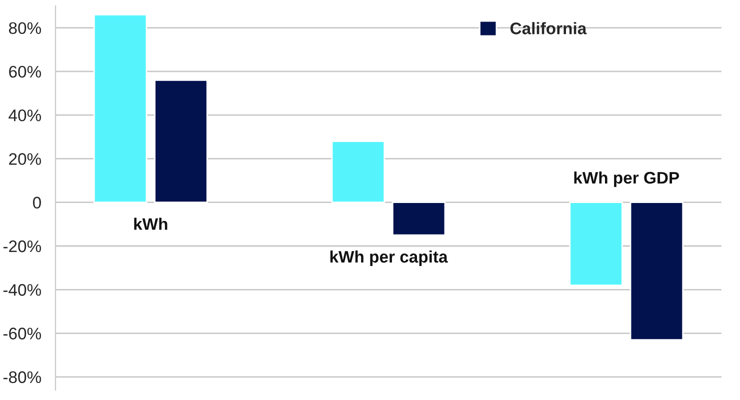 The height and width of the screenshot is (400, 740). Describe the element at coordinates (22, 377) in the screenshot. I see `y-tick-label: -80%` at that location.